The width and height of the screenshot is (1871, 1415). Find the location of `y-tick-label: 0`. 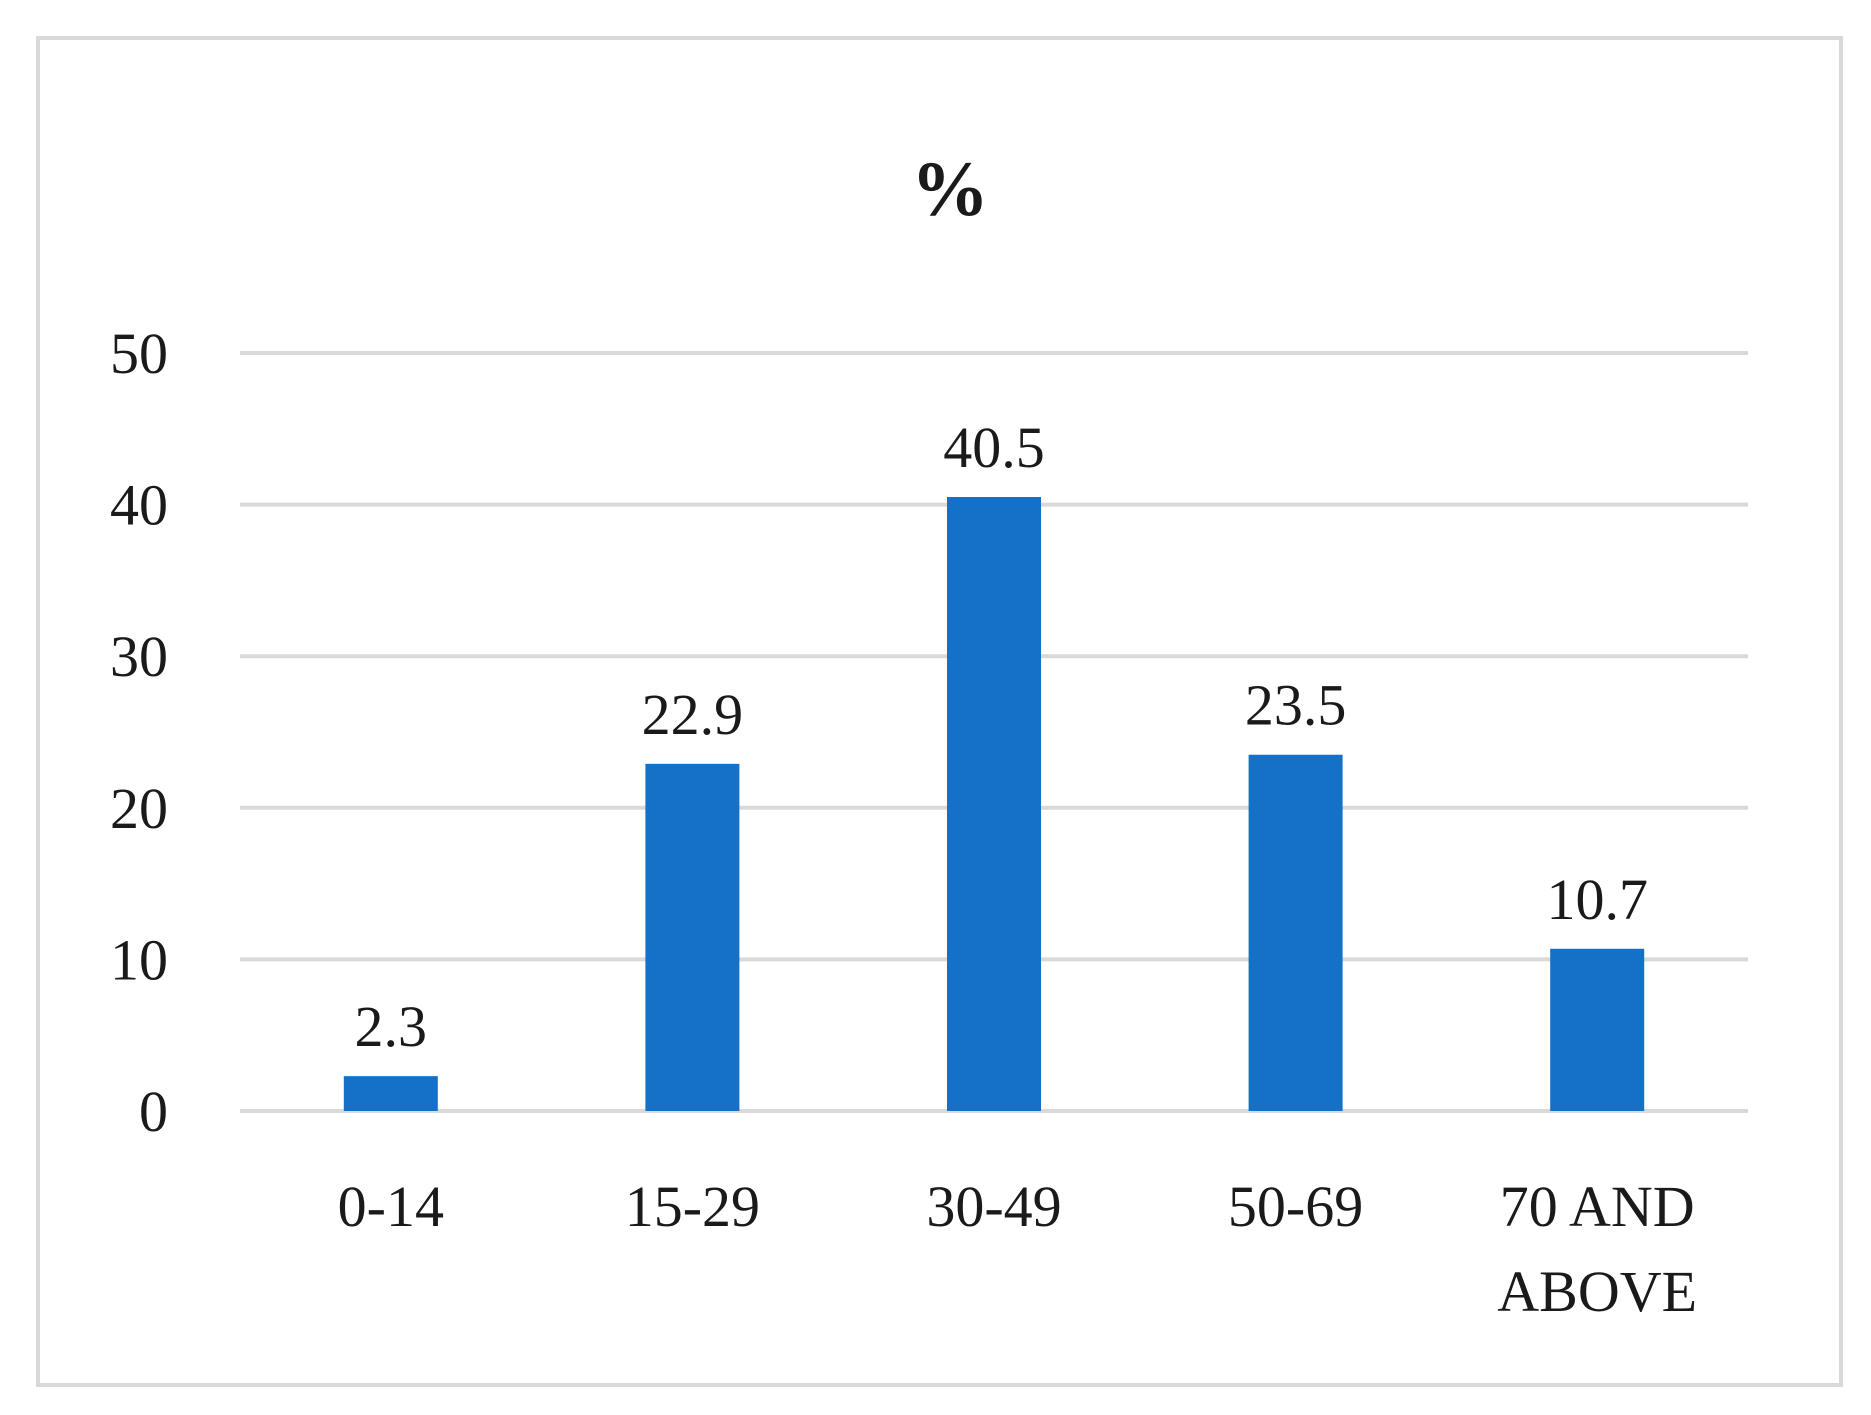

y-tick-label: 0 is located at coordinates (153, 1111).